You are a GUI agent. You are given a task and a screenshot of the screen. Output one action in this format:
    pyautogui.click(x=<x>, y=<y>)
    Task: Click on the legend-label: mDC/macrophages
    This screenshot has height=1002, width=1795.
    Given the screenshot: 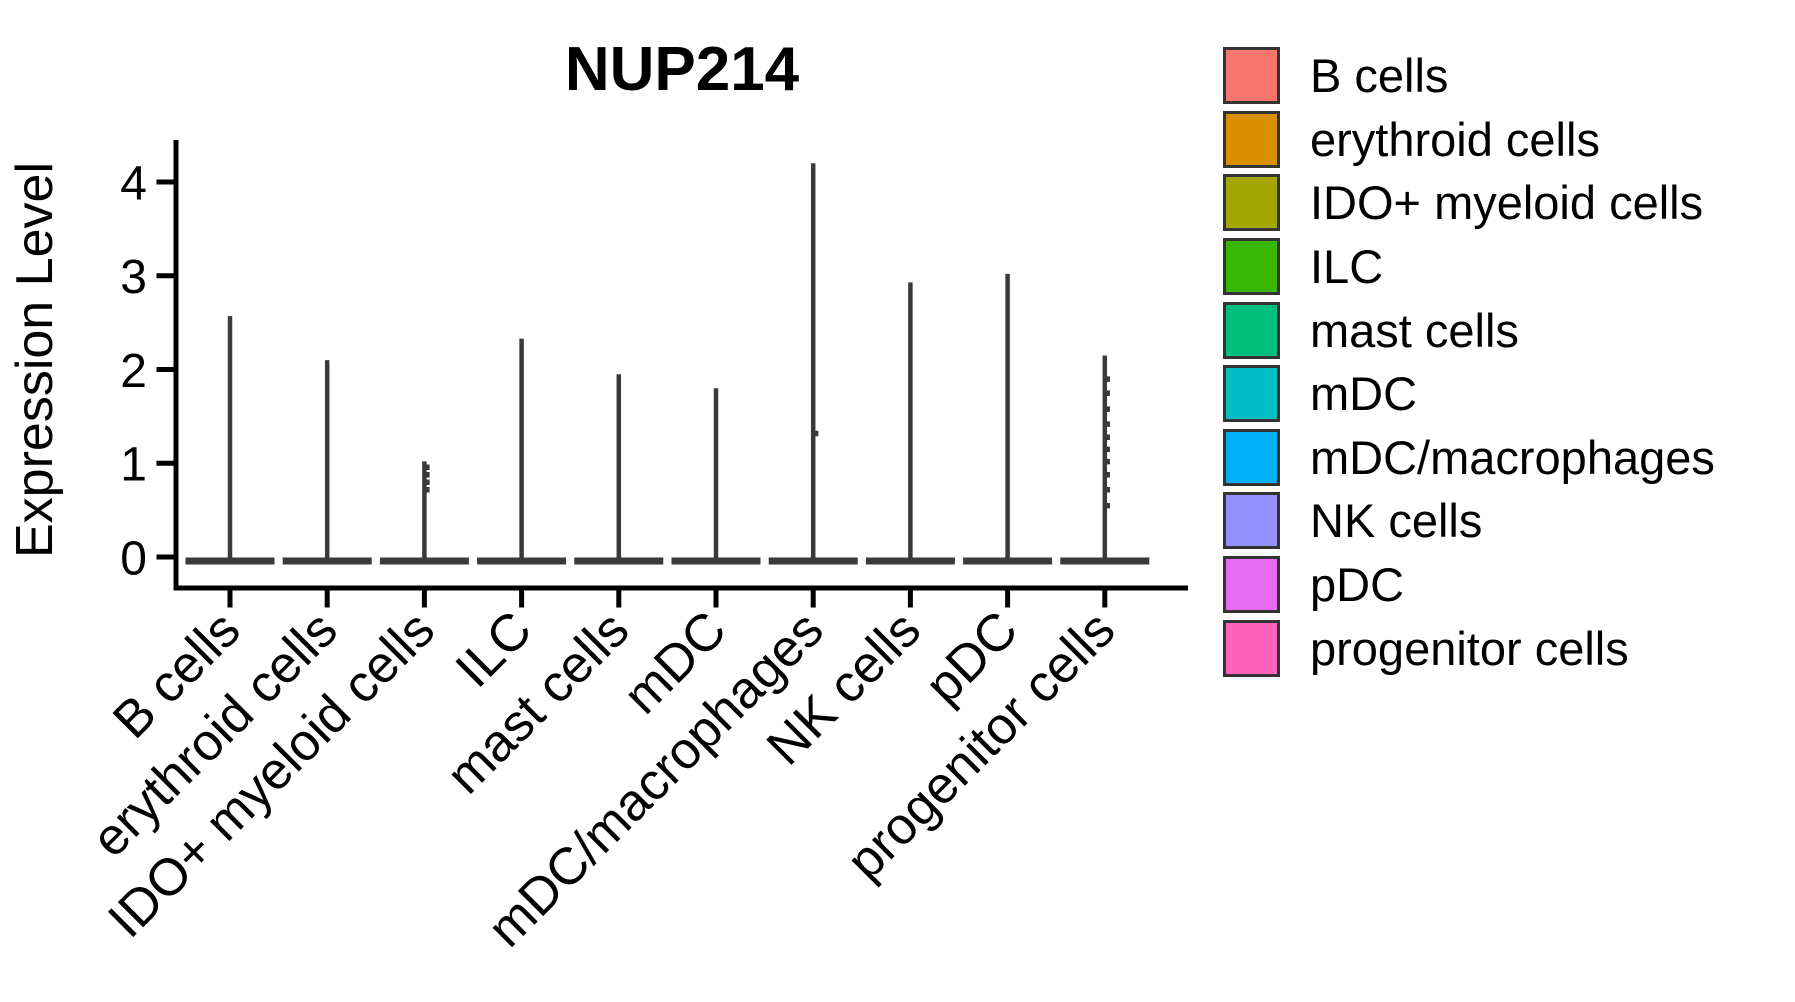 What is the action you would take?
    pyautogui.click(x=1512, y=457)
    